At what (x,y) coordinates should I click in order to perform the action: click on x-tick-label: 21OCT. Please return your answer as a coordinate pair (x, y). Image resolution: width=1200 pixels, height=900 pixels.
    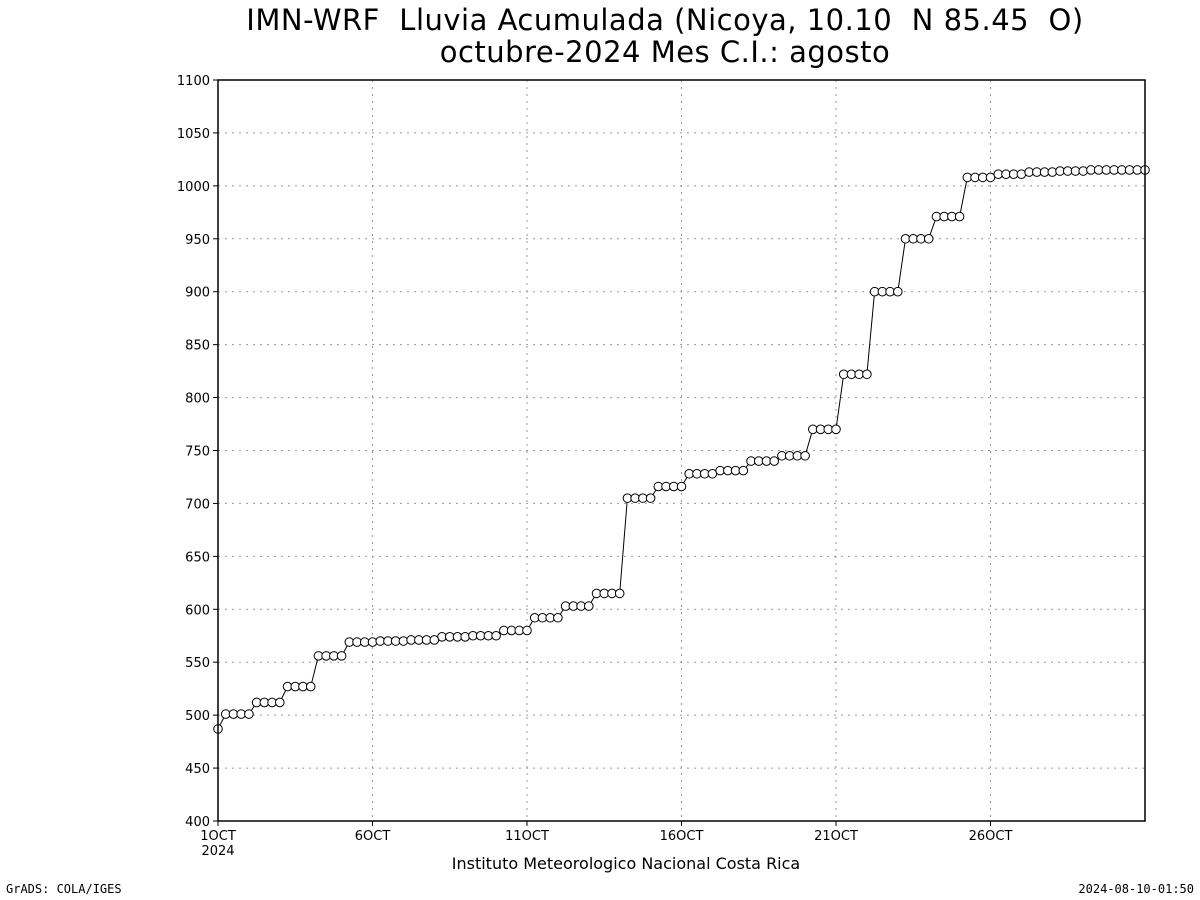
    Looking at the image, I should click on (836, 836).